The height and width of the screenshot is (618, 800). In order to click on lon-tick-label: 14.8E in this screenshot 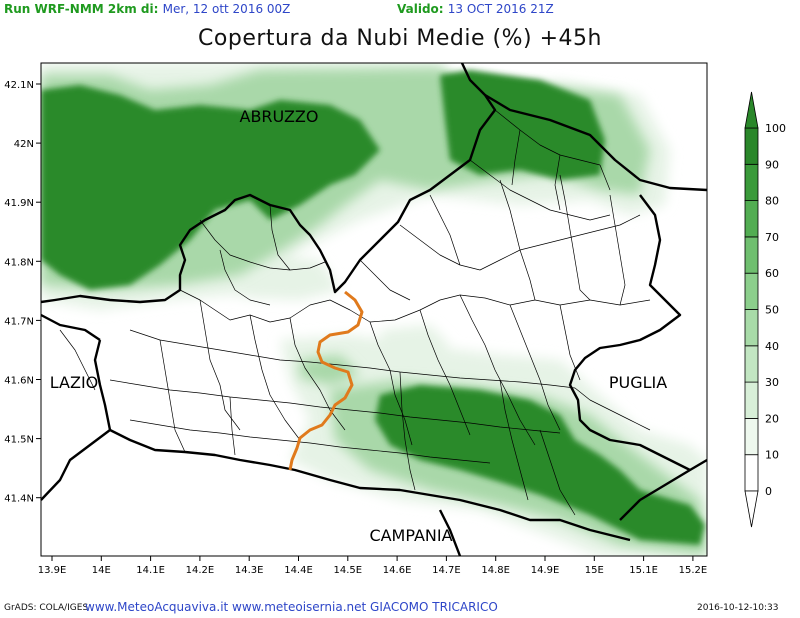, I will do `click(495, 570)`.